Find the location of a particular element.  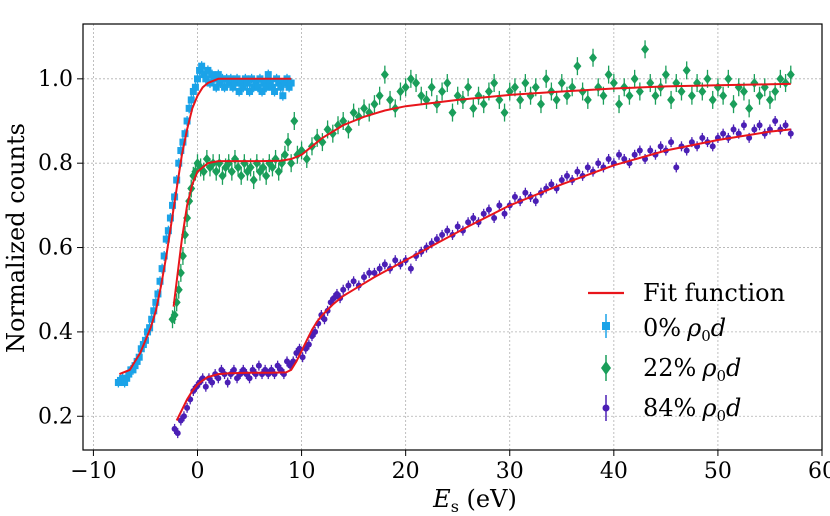

fit-0-curve is located at coordinates (205, 226).